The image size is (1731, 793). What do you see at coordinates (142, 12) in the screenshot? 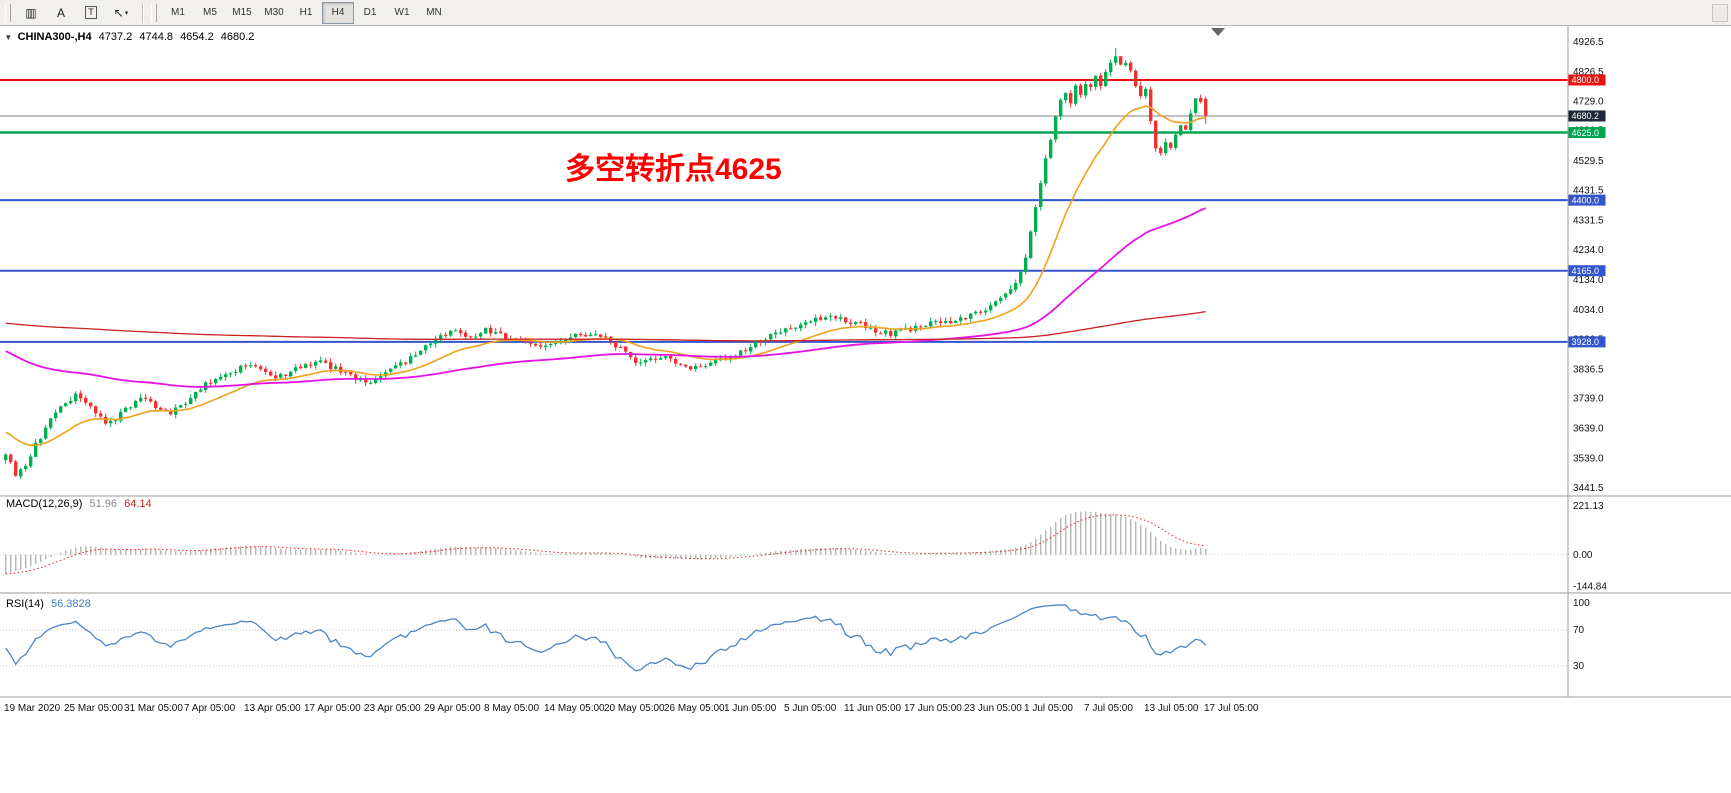
I see `toolbar-separator` at bounding box center [142, 12].